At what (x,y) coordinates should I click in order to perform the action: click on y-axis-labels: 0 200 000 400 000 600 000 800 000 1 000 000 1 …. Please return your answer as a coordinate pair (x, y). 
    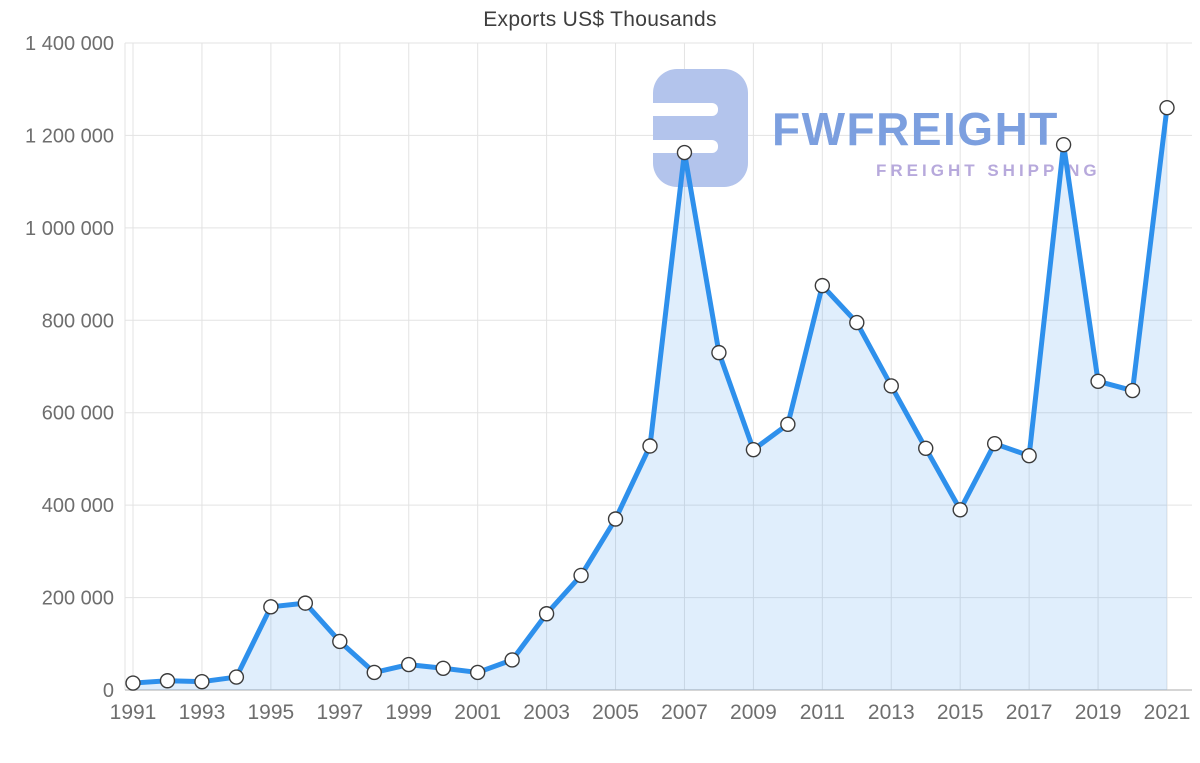
    Looking at the image, I should click on (69, 367).